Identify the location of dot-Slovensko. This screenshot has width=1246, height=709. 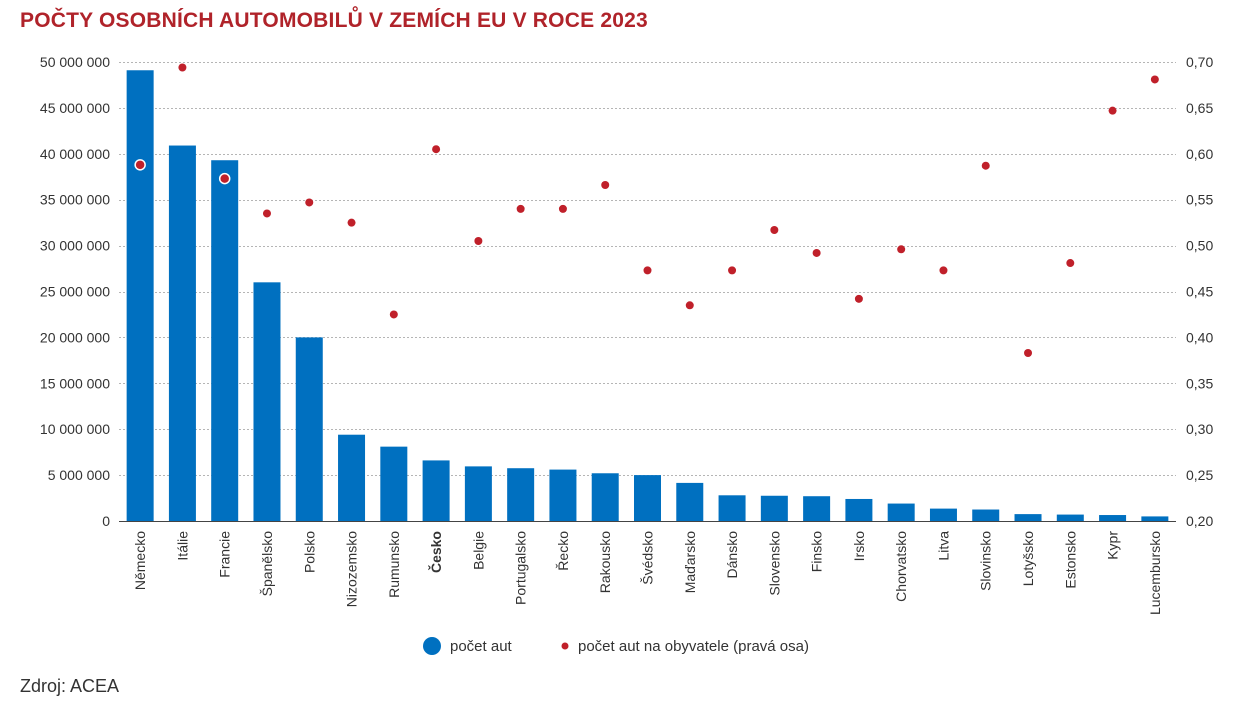
(774, 229).